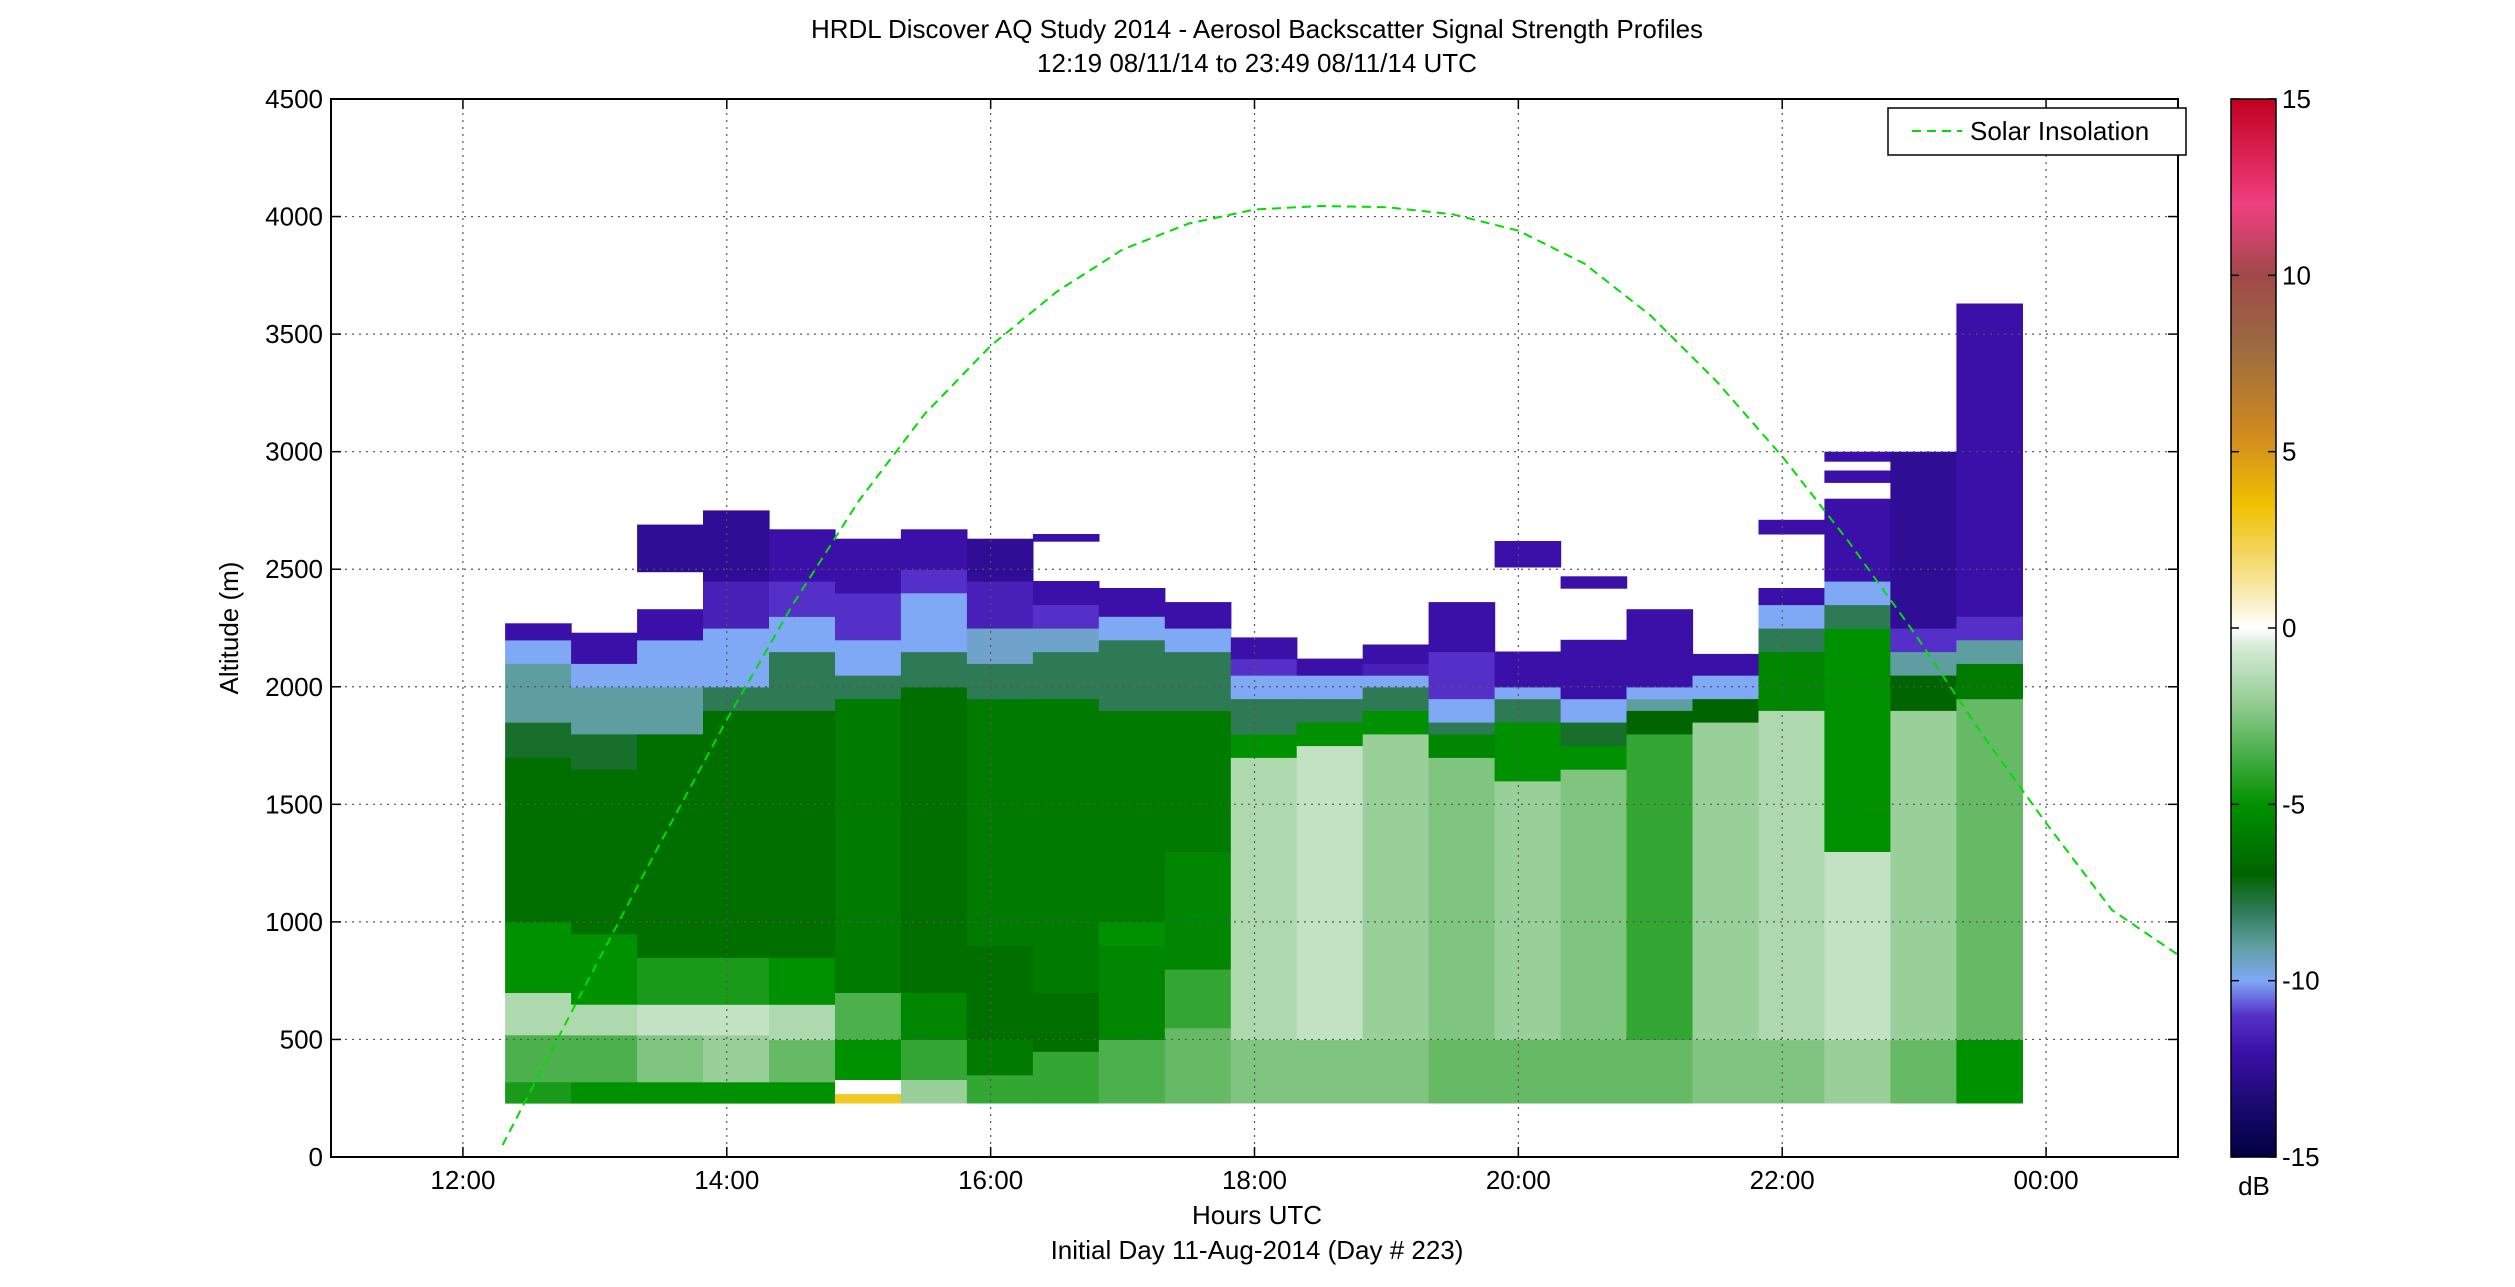 This screenshot has width=2515, height=1287. What do you see at coordinates (2301, 1157) in the screenshot?
I see `colorbar-tick-label: -15` at bounding box center [2301, 1157].